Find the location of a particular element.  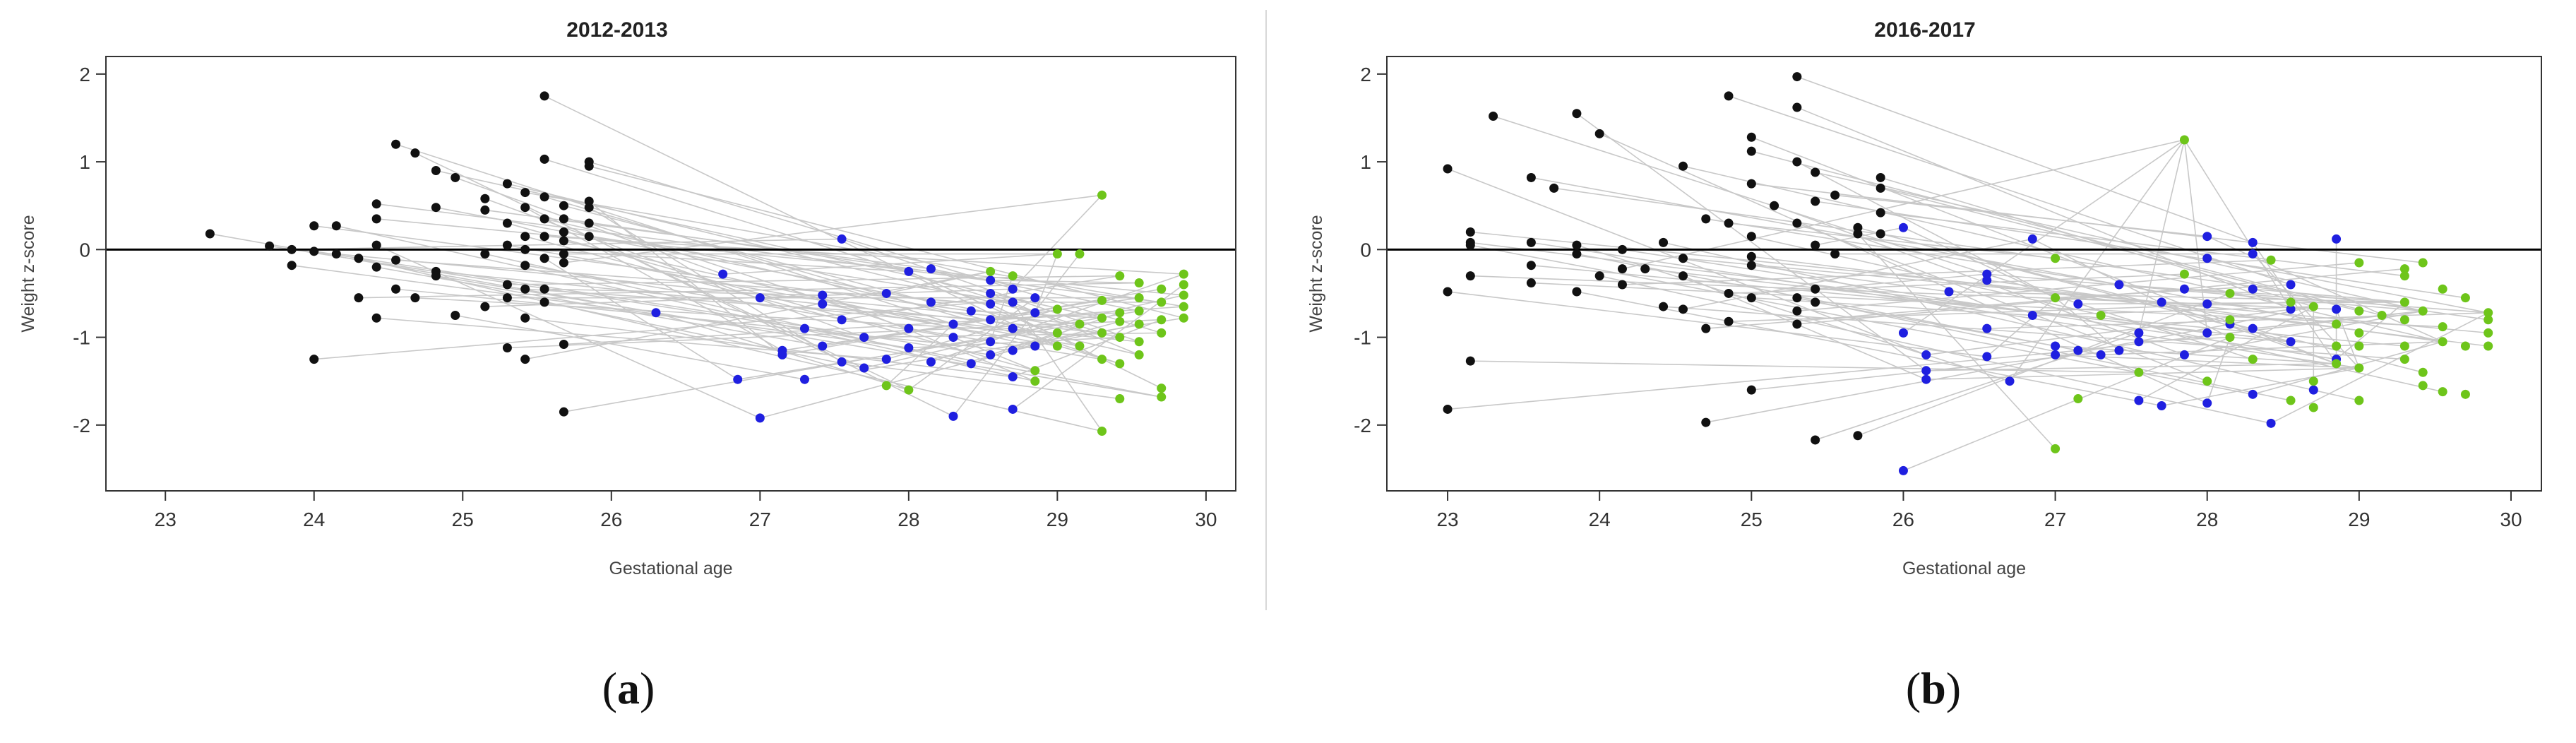

x-tick-label: 25 is located at coordinates (463, 519).